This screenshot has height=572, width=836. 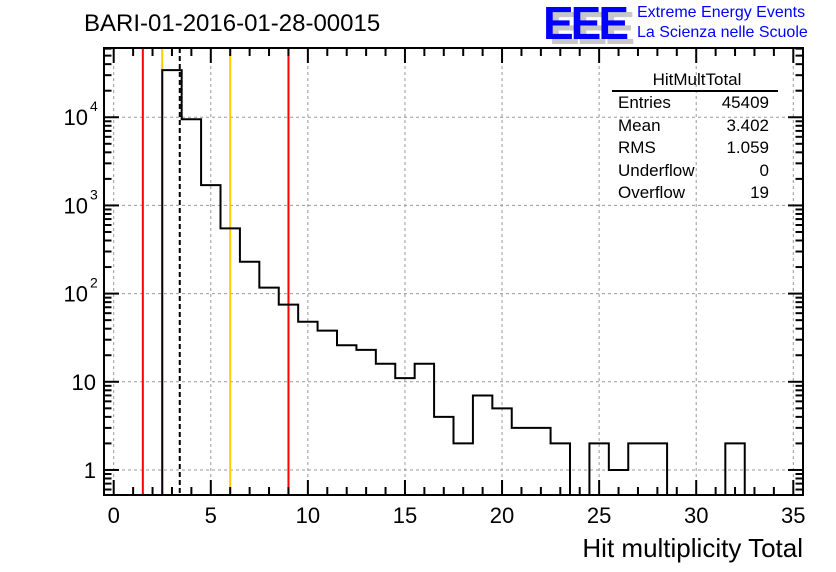 I want to click on stats-title: HitMultTotal, so click(x=695, y=81).